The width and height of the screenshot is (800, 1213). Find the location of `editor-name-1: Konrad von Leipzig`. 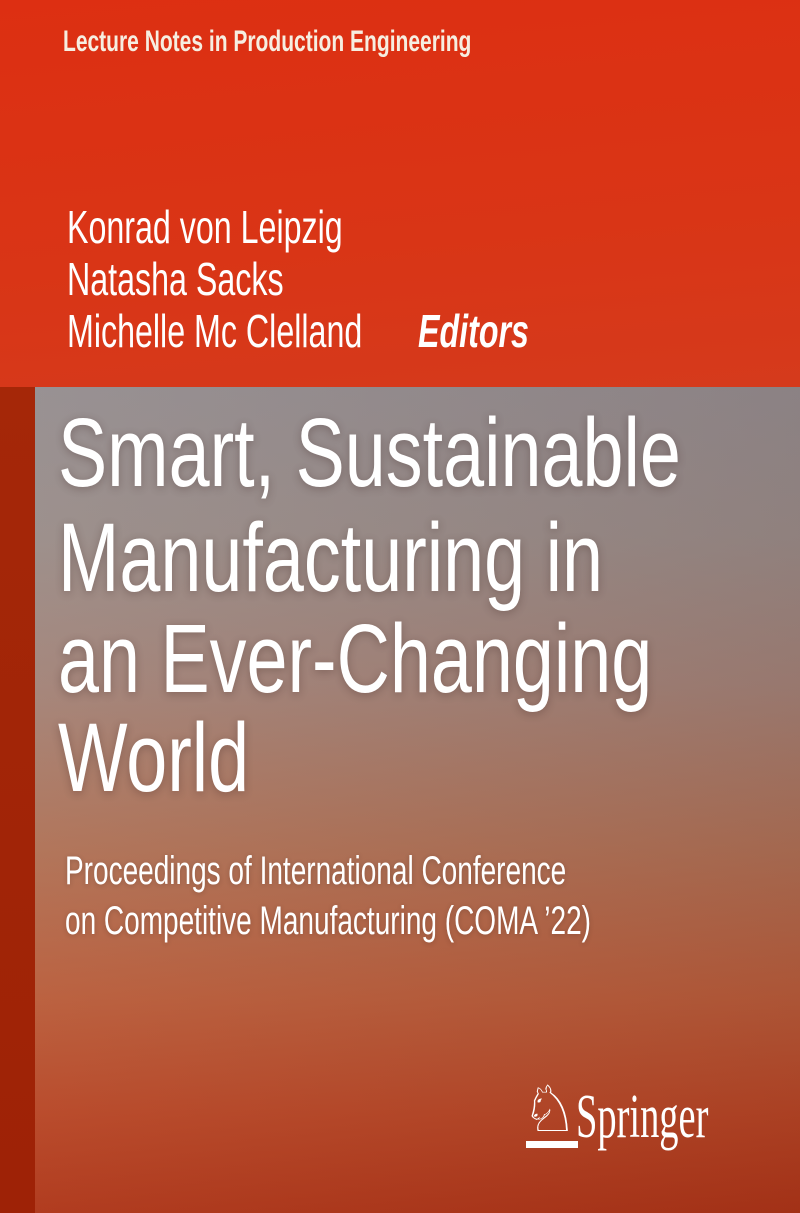

editor-name-1: Konrad von Leipzig is located at coordinates (205, 227).